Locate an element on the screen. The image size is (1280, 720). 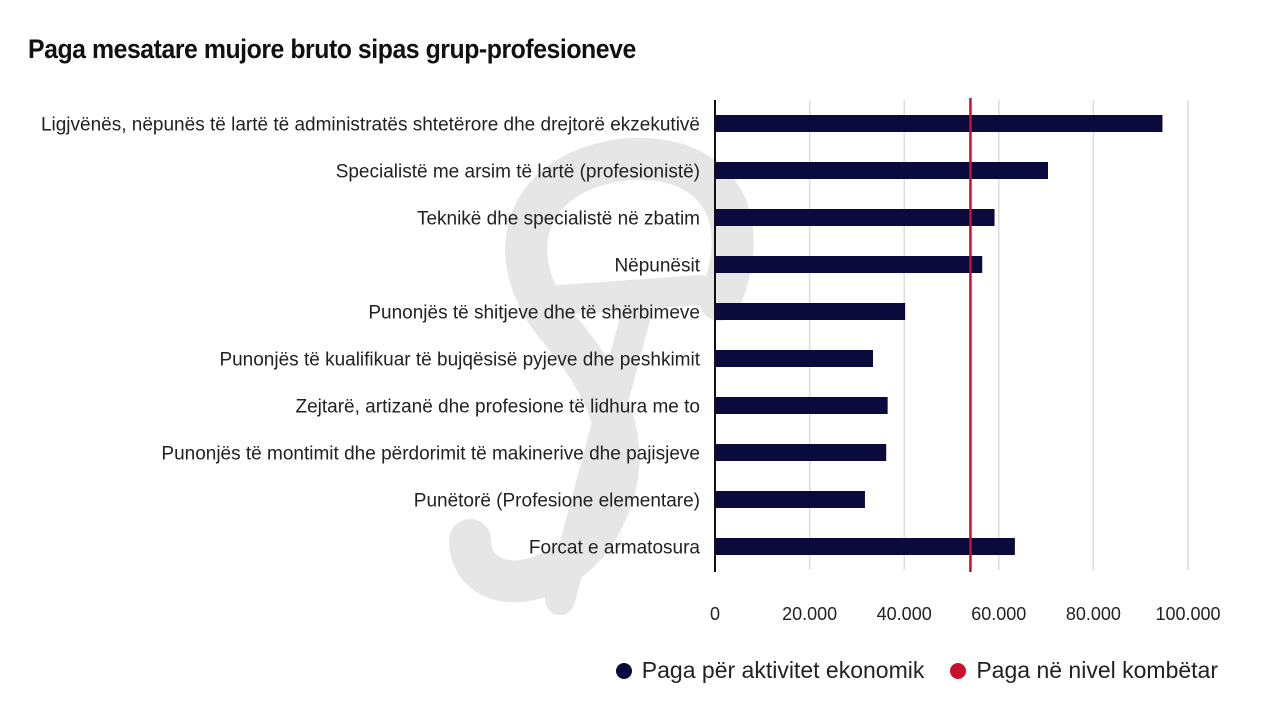
category-label: Punëtorë (Profesione elementare) is located at coordinates (557, 501).